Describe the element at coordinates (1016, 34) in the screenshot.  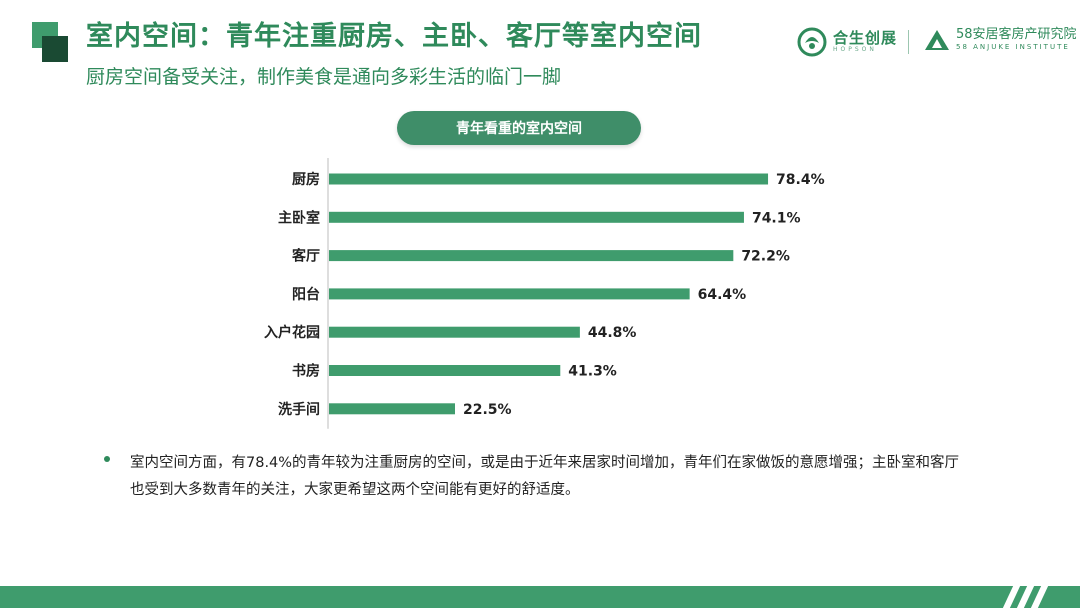
I see `anjuke-logo-cn: 58安居客房产研究院` at that location.